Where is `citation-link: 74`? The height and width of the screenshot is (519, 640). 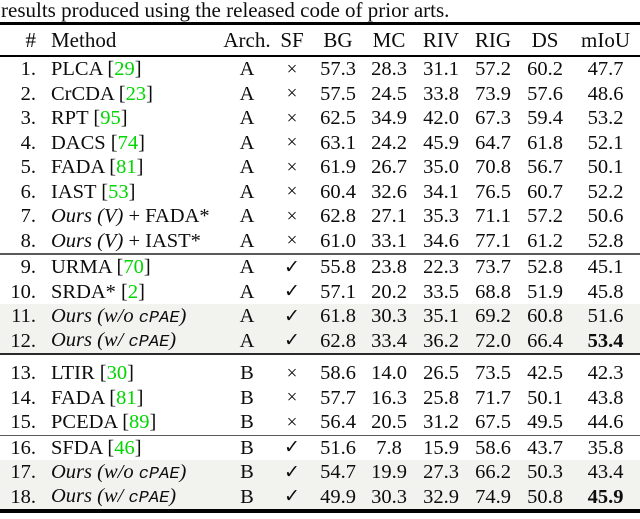
citation-link: 74 is located at coordinates (128, 142).